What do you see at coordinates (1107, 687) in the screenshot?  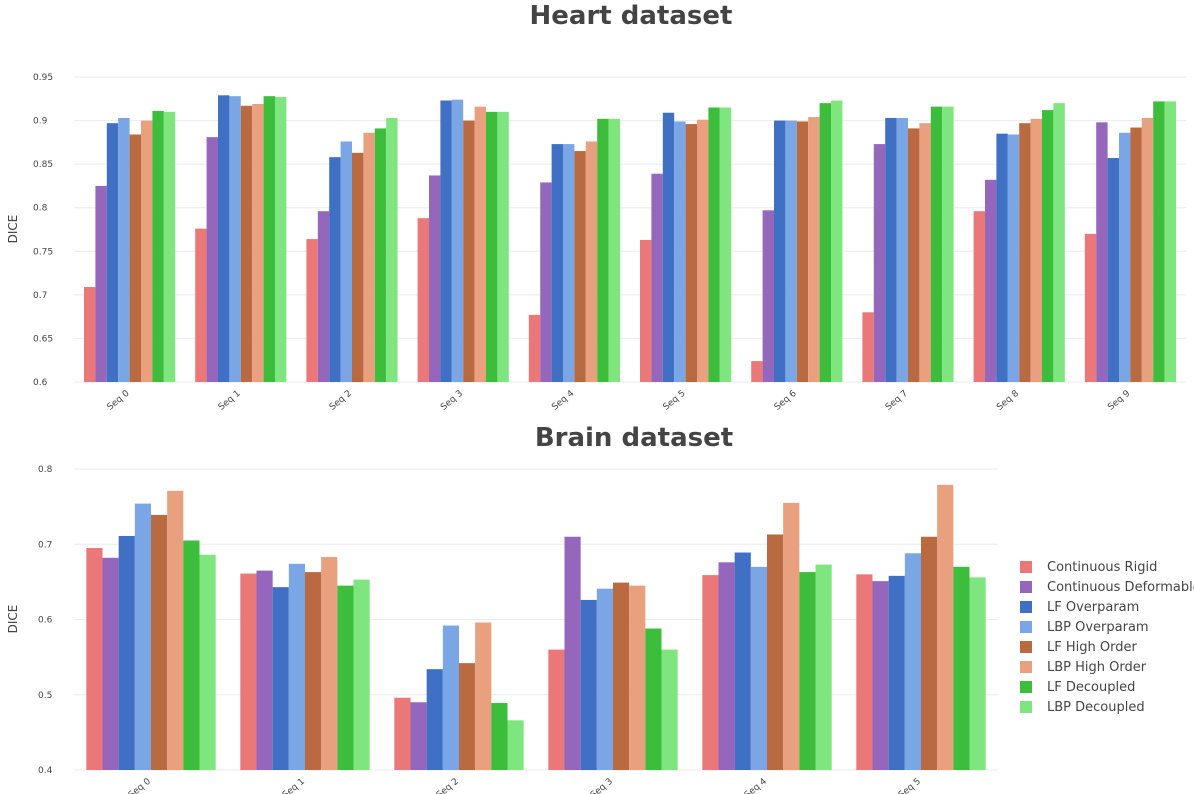 I see `legend-item: LF Decoupled` at bounding box center [1107, 687].